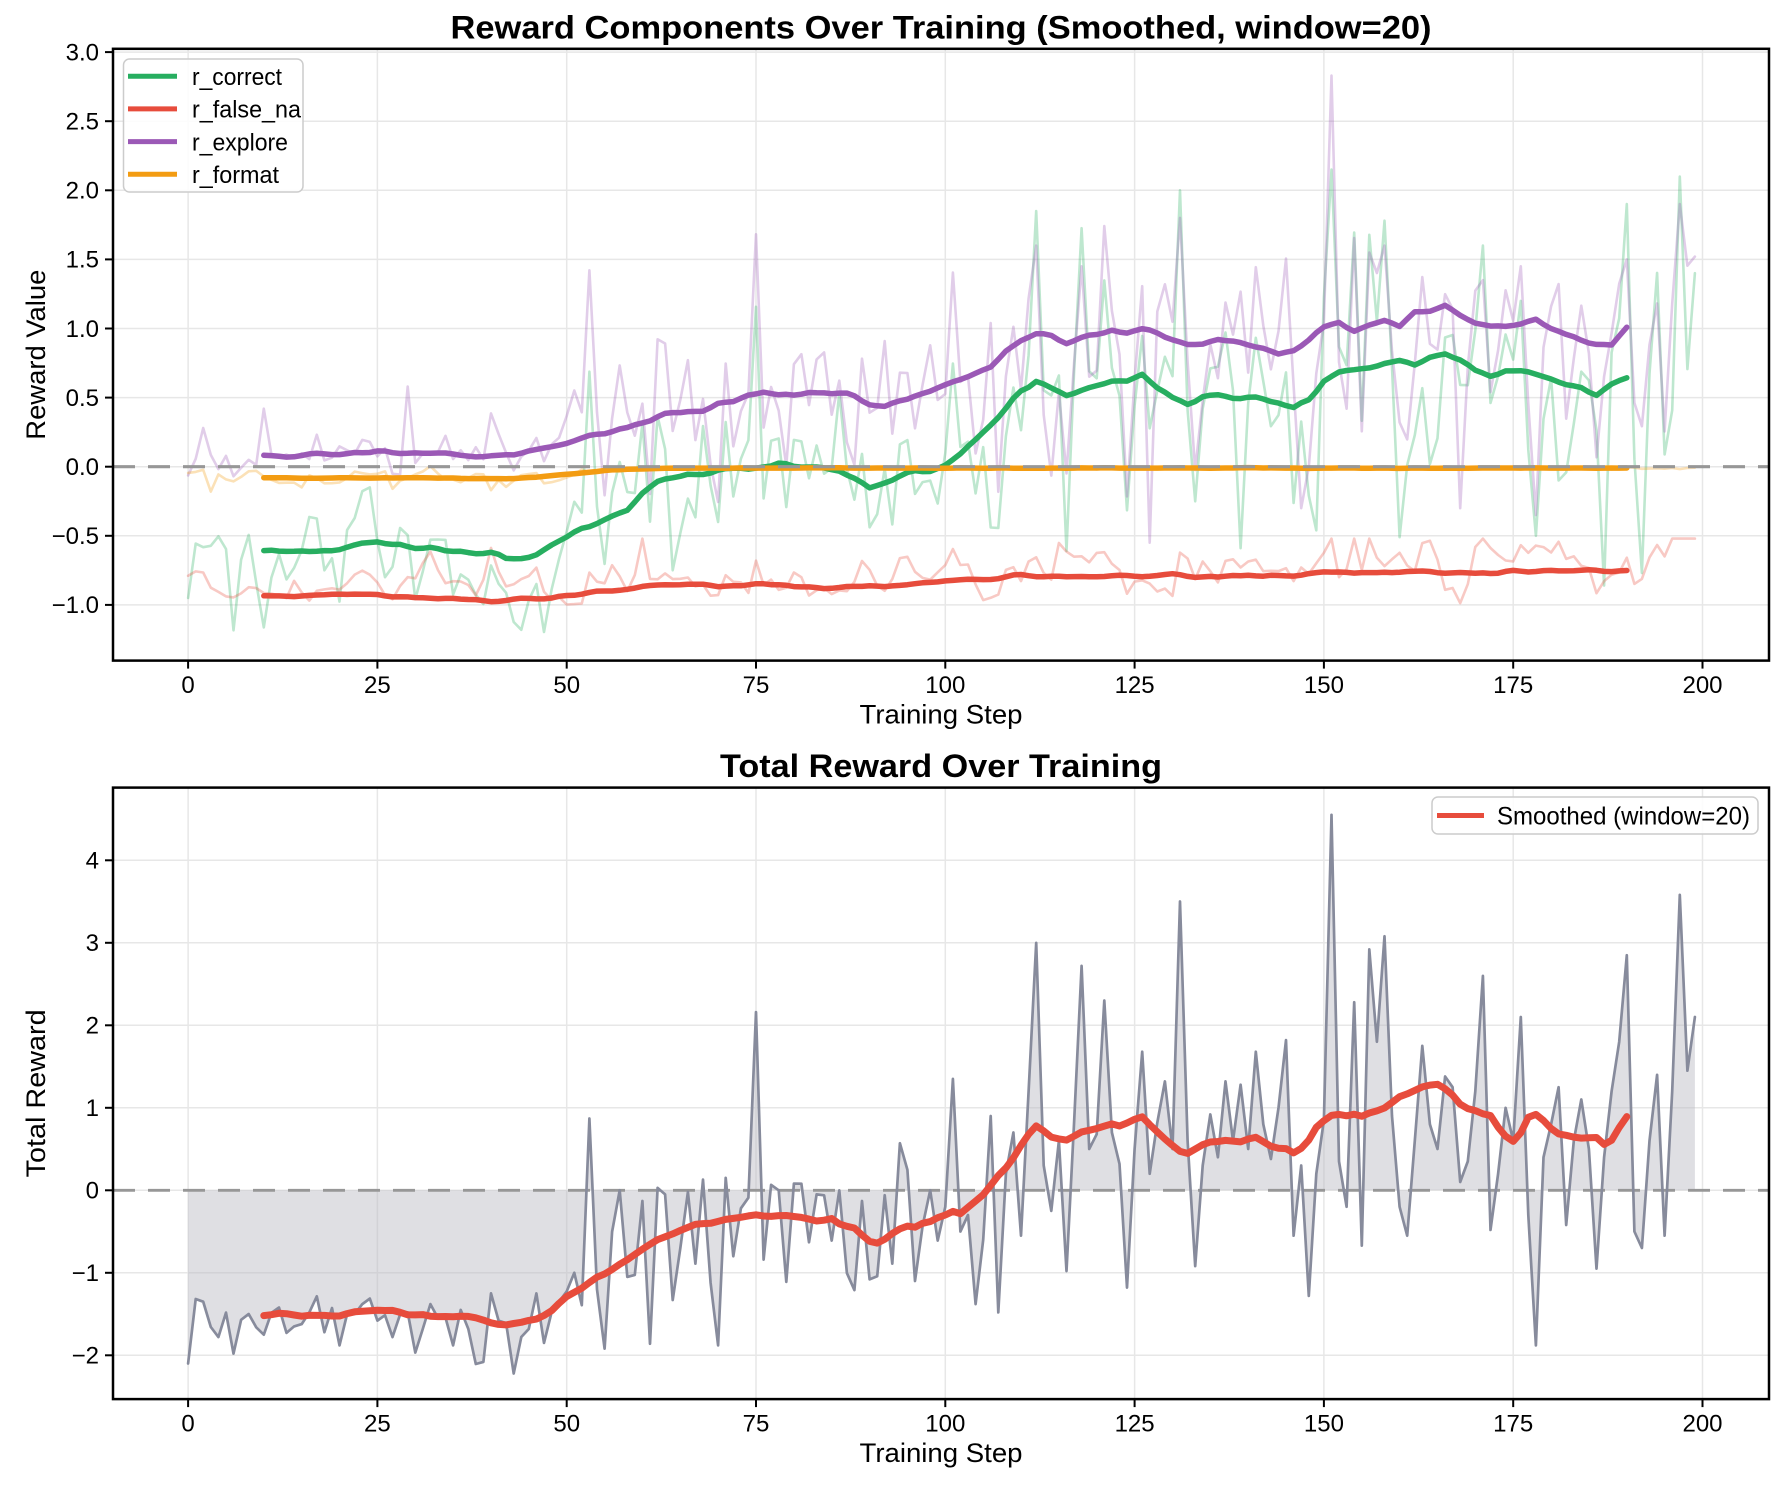  I want to click on svg-text: 2, so click(92, 1026).